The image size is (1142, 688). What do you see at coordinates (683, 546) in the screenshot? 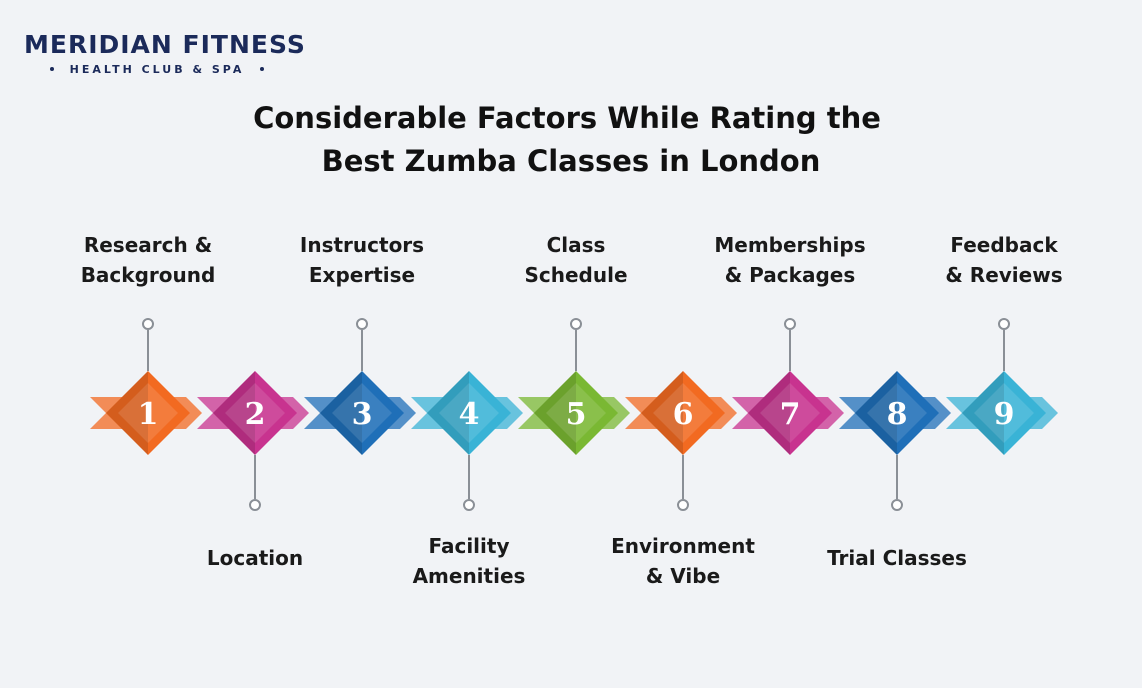
I see `step-label: Environment` at bounding box center [683, 546].